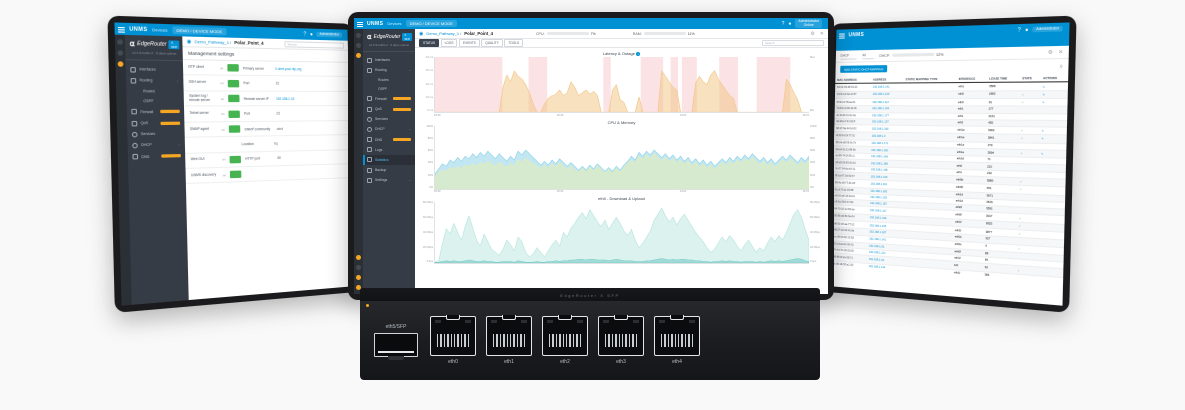  What do you see at coordinates (638, 54) in the screenshot?
I see `info-icon: i` at bounding box center [638, 54].